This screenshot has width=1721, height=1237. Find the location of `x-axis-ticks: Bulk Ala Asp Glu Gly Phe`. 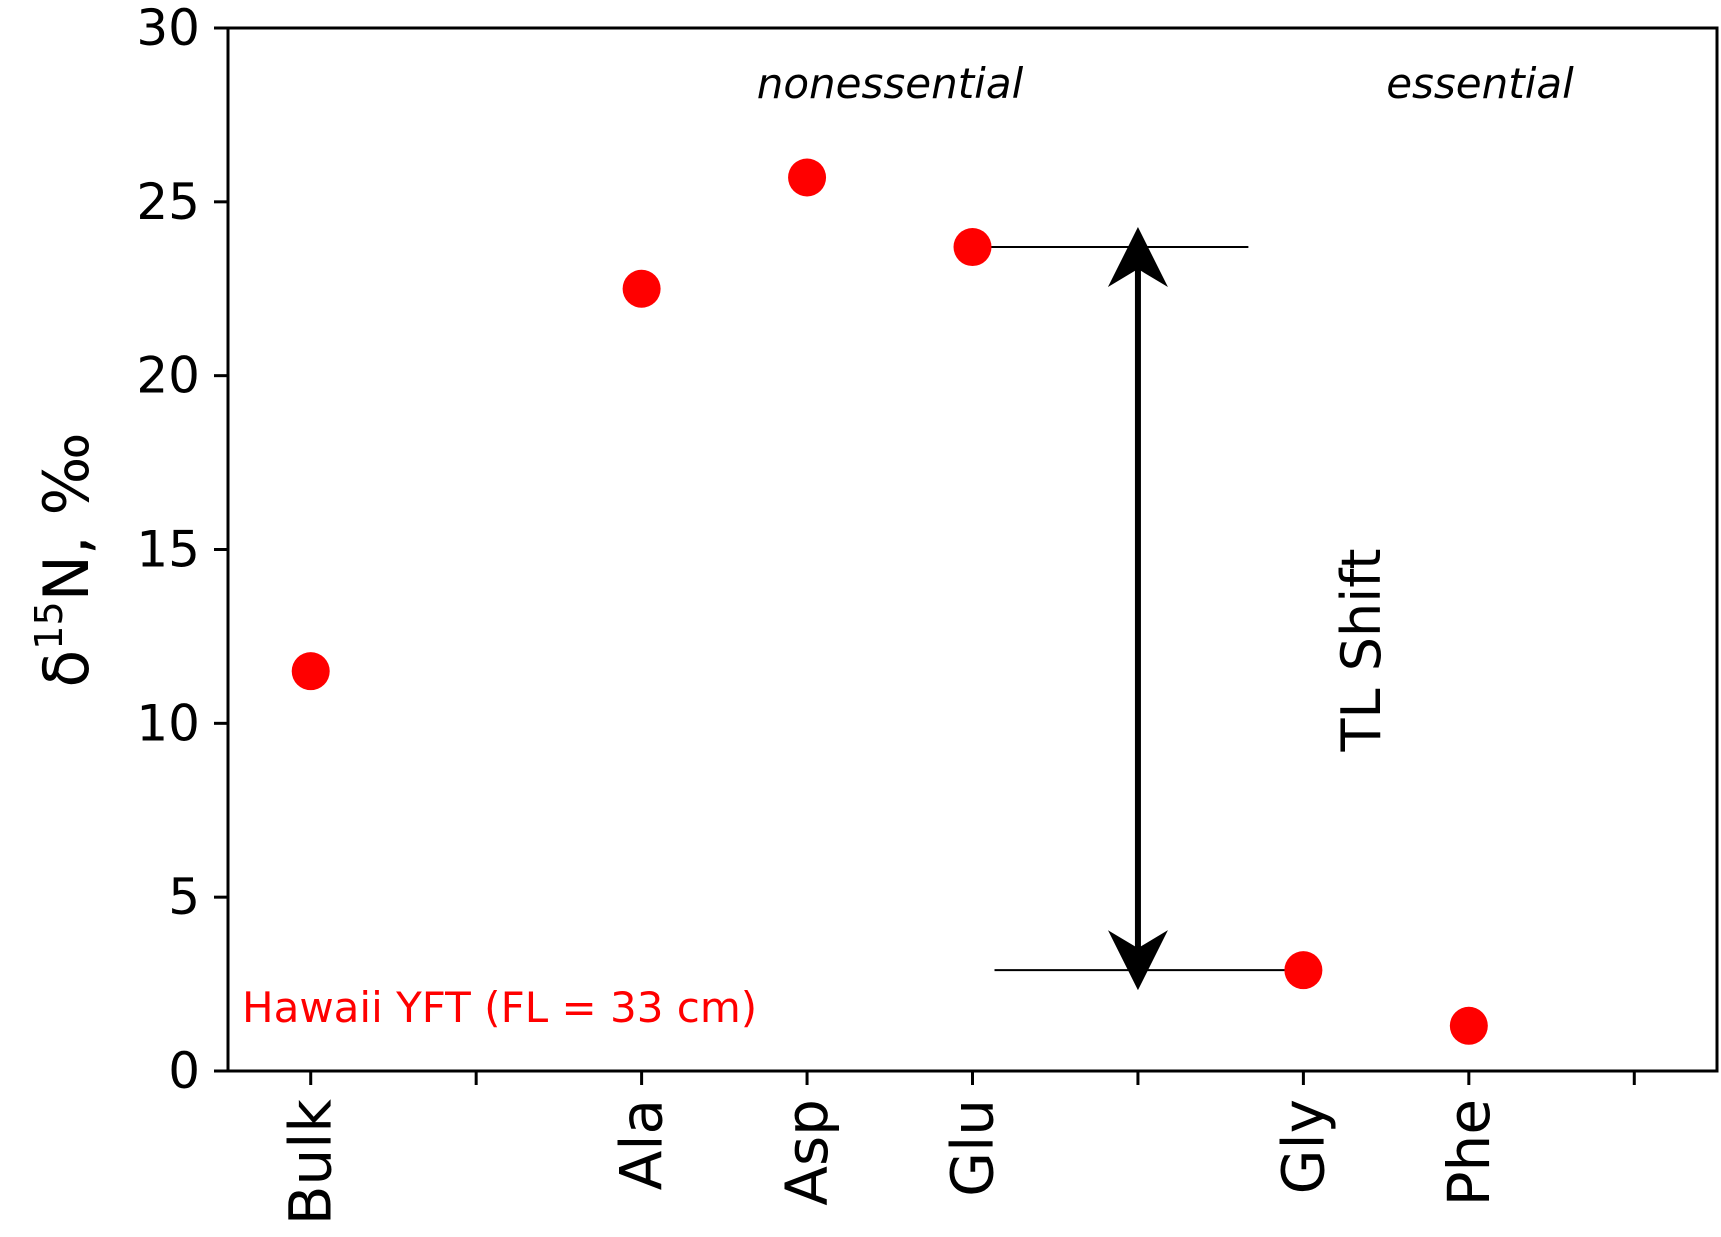

x-axis-ticks: Bulk Ala Asp Glu Gly Phe is located at coordinates (956, 1148).